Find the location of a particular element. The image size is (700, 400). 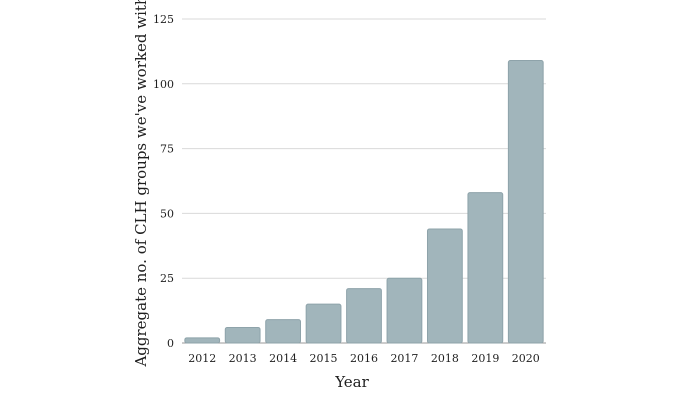

y-tick-layer: 0 25 50 75 100 125 is located at coordinates (163, 181).